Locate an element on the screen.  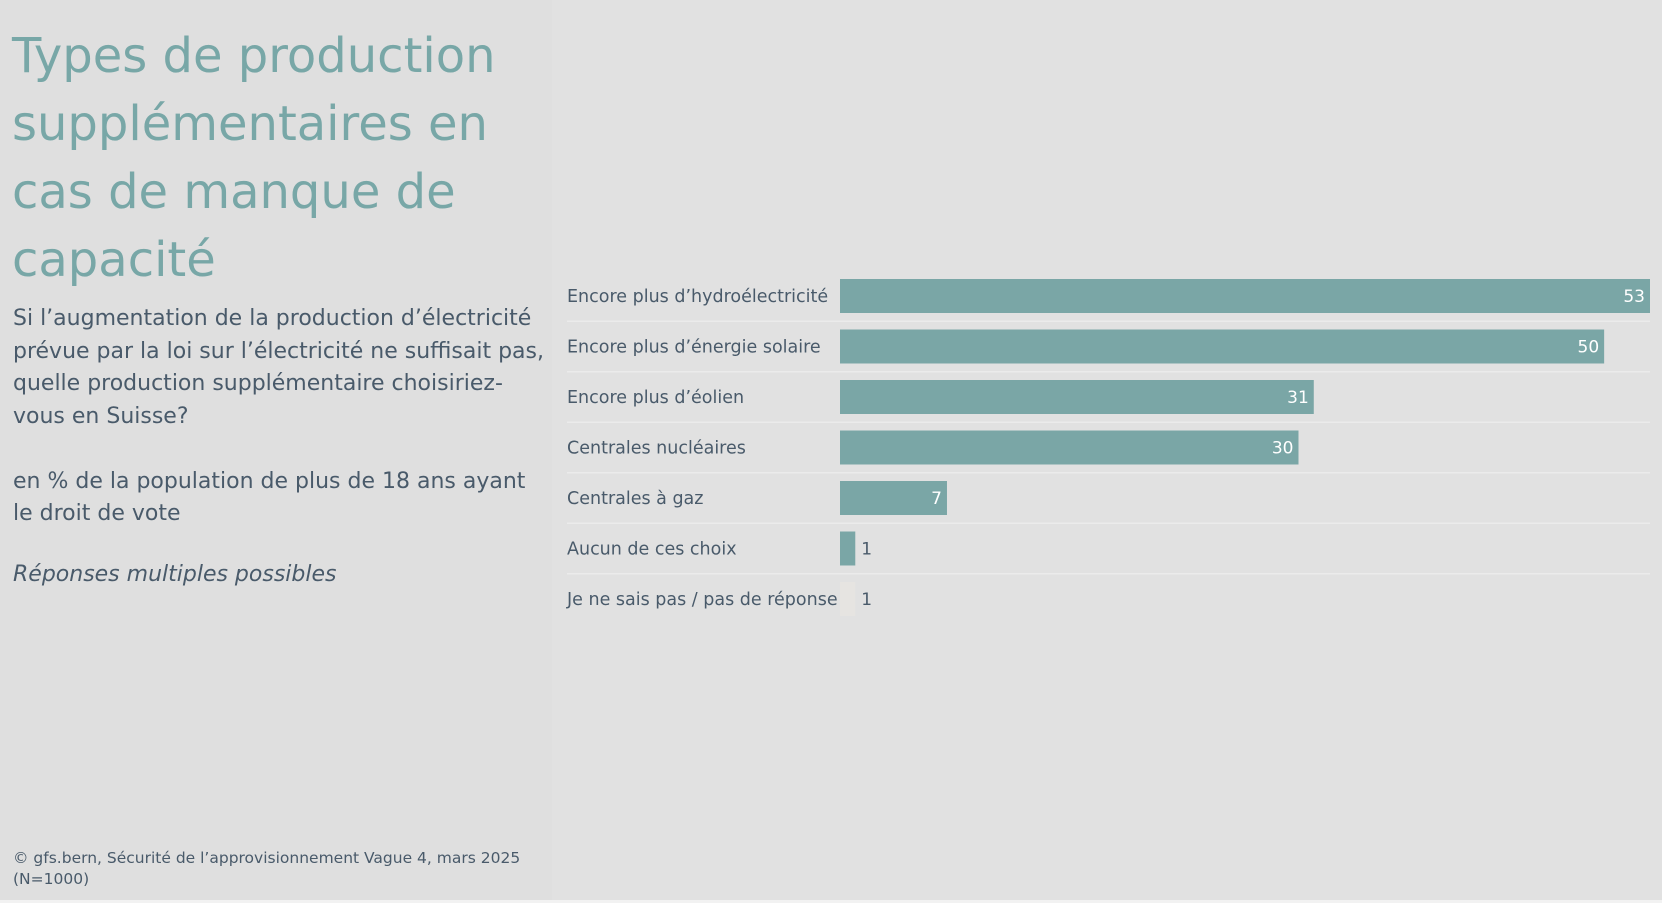
value-label: 50 is located at coordinates (1589, 348).